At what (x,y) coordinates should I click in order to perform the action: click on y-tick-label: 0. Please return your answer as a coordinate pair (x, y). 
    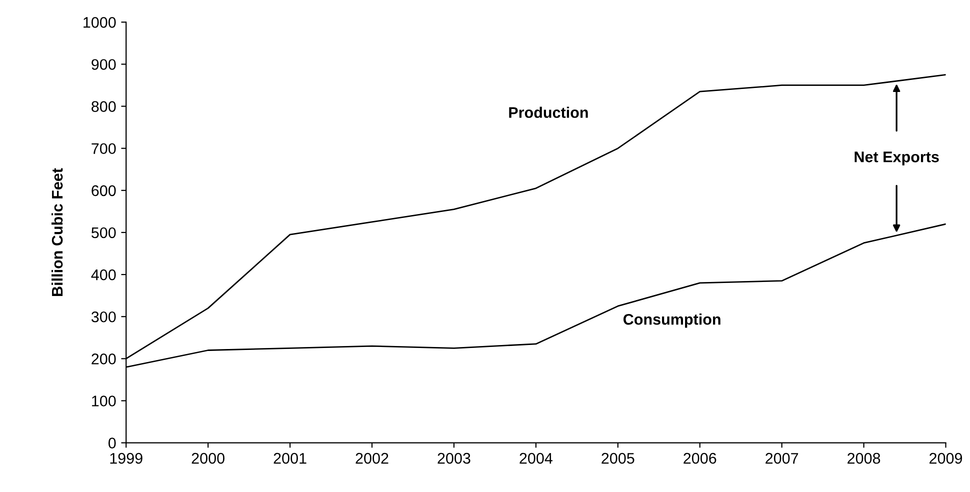
    Looking at the image, I should click on (112, 443).